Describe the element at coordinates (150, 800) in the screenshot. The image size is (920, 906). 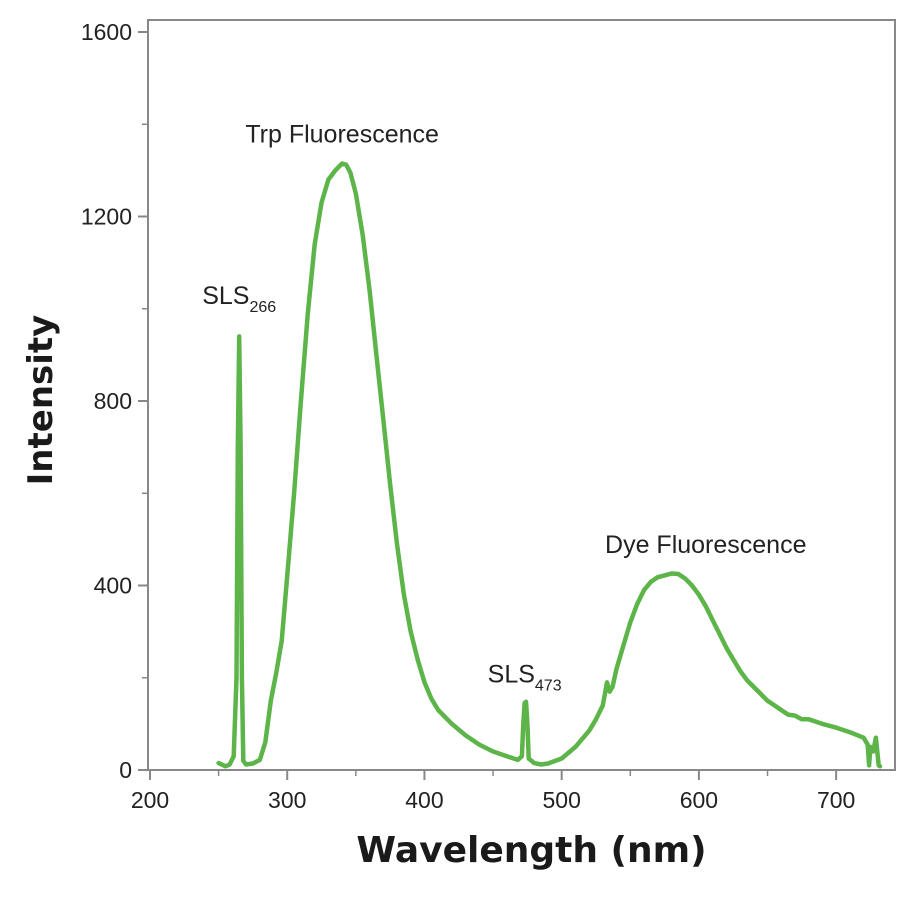
I see `x-tick-label: 200` at that location.